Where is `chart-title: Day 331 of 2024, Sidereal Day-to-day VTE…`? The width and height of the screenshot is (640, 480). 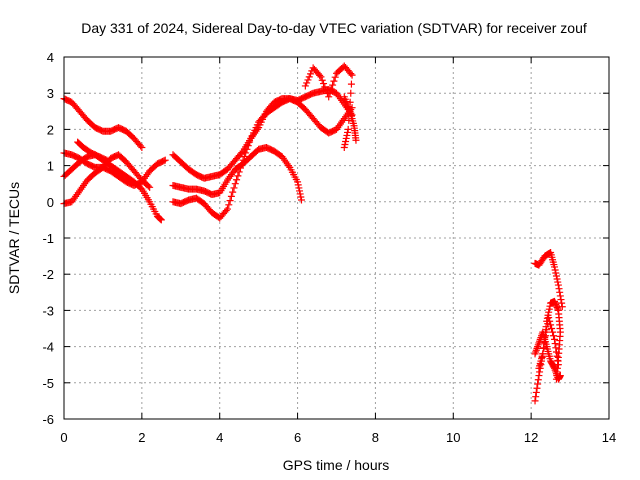
chart-title: Day 331 of 2024, Sidereal Day-to-day VTE… is located at coordinates (334, 28).